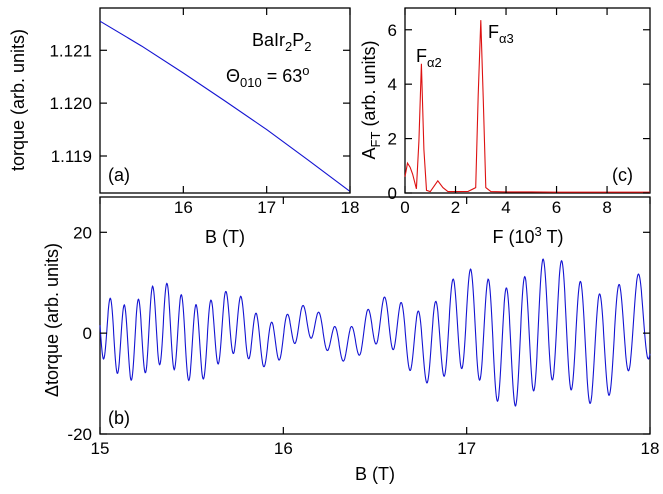 This screenshot has width=663, height=494. Describe the element at coordinates (225, 237) in the screenshot. I see `panel-a-xlabel: B (T)` at that location.